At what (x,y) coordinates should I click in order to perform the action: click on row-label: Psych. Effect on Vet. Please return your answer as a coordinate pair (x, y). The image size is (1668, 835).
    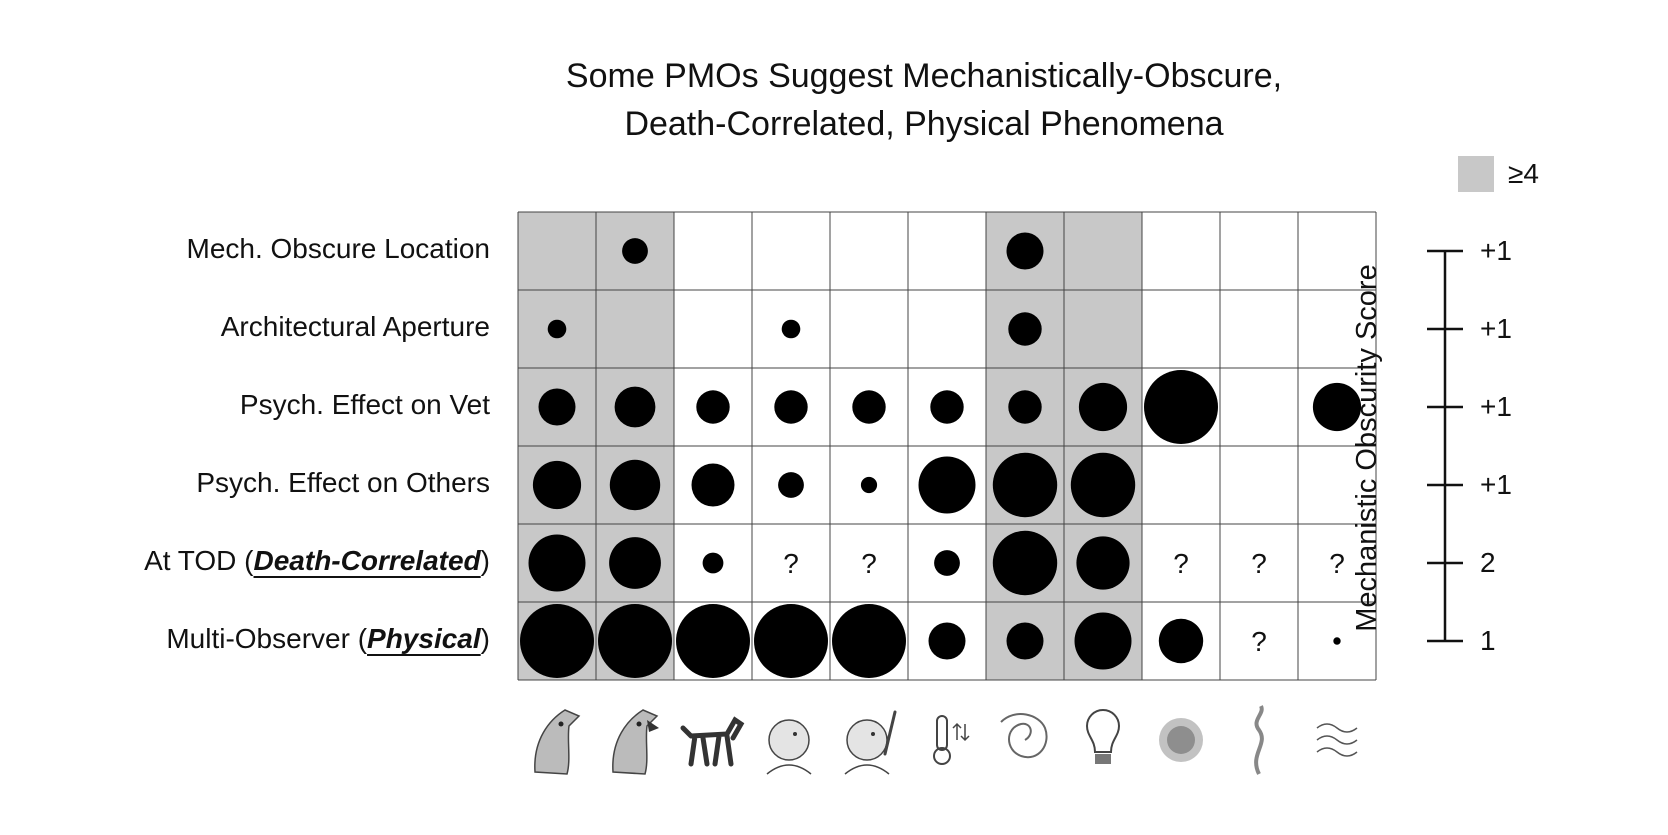
    Looking at the image, I should click on (365, 405).